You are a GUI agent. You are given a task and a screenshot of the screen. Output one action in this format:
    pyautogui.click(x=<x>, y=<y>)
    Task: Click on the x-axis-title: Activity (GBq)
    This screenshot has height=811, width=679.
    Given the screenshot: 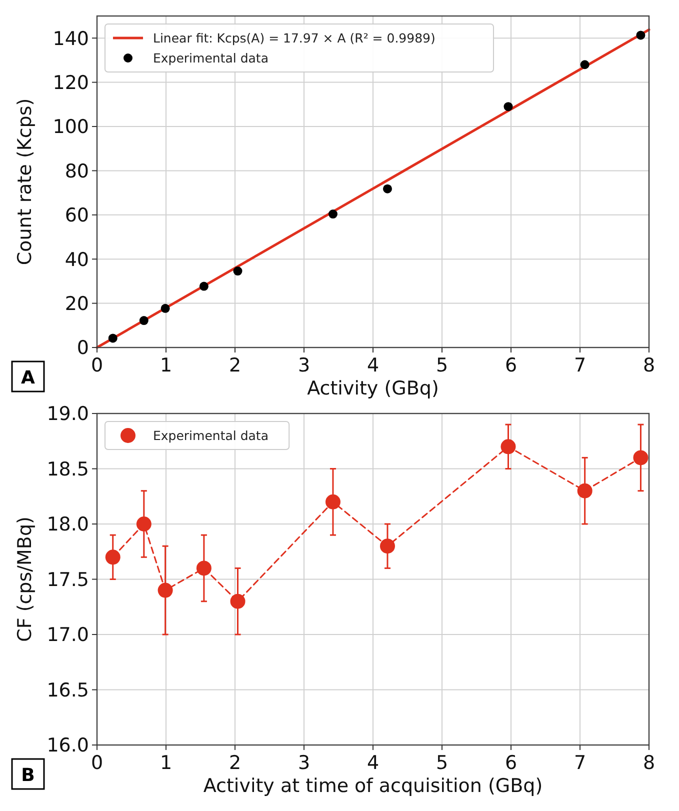 What is the action you would take?
    pyautogui.click(x=373, y=389)
    